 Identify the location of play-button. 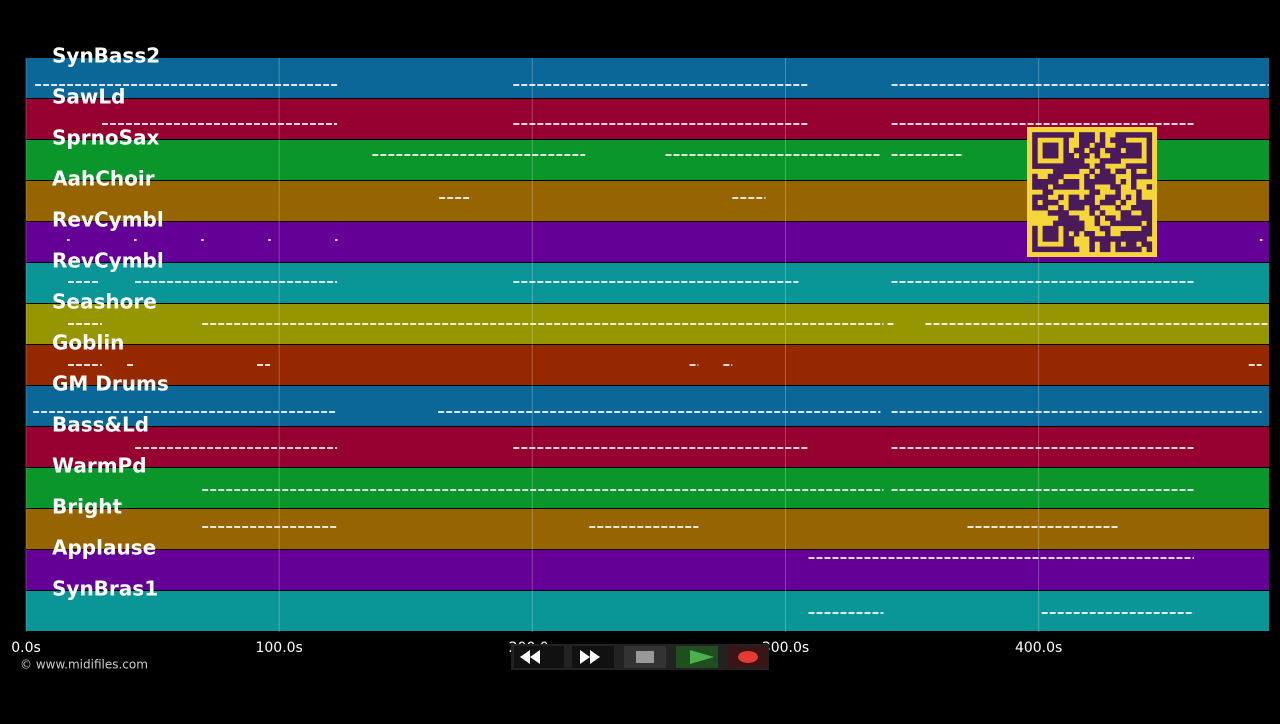
(697, 657).